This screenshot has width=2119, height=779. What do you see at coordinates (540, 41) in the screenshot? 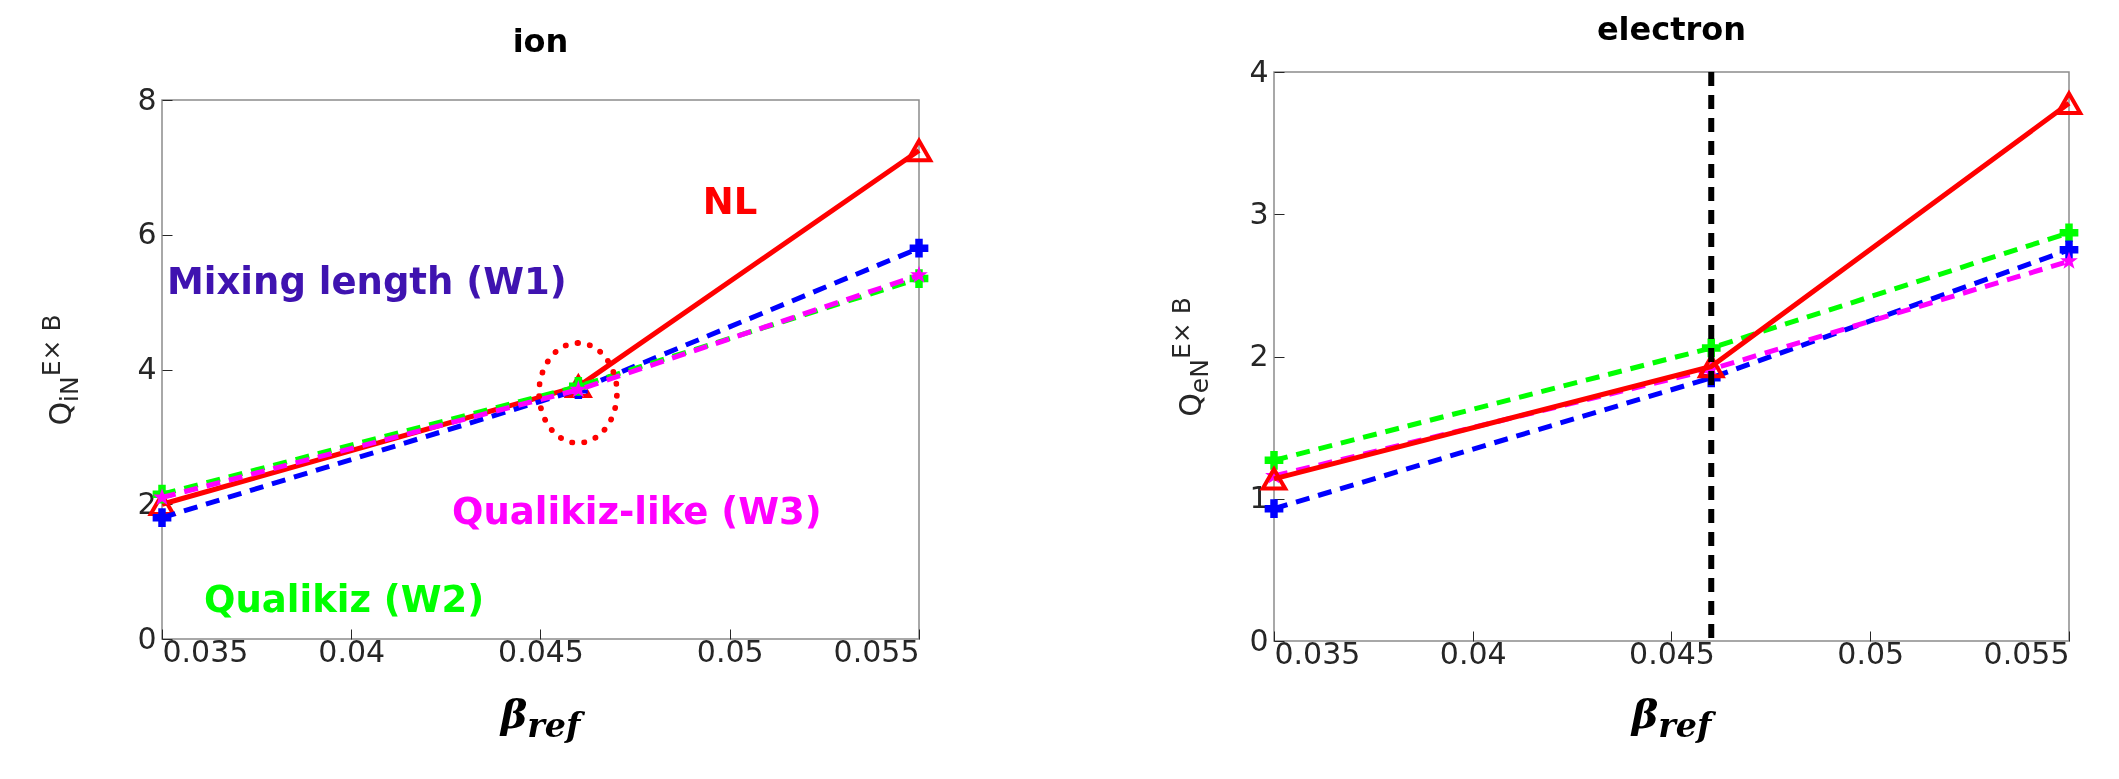
I see `chart-title: ion` at bounding box center [540, 41].